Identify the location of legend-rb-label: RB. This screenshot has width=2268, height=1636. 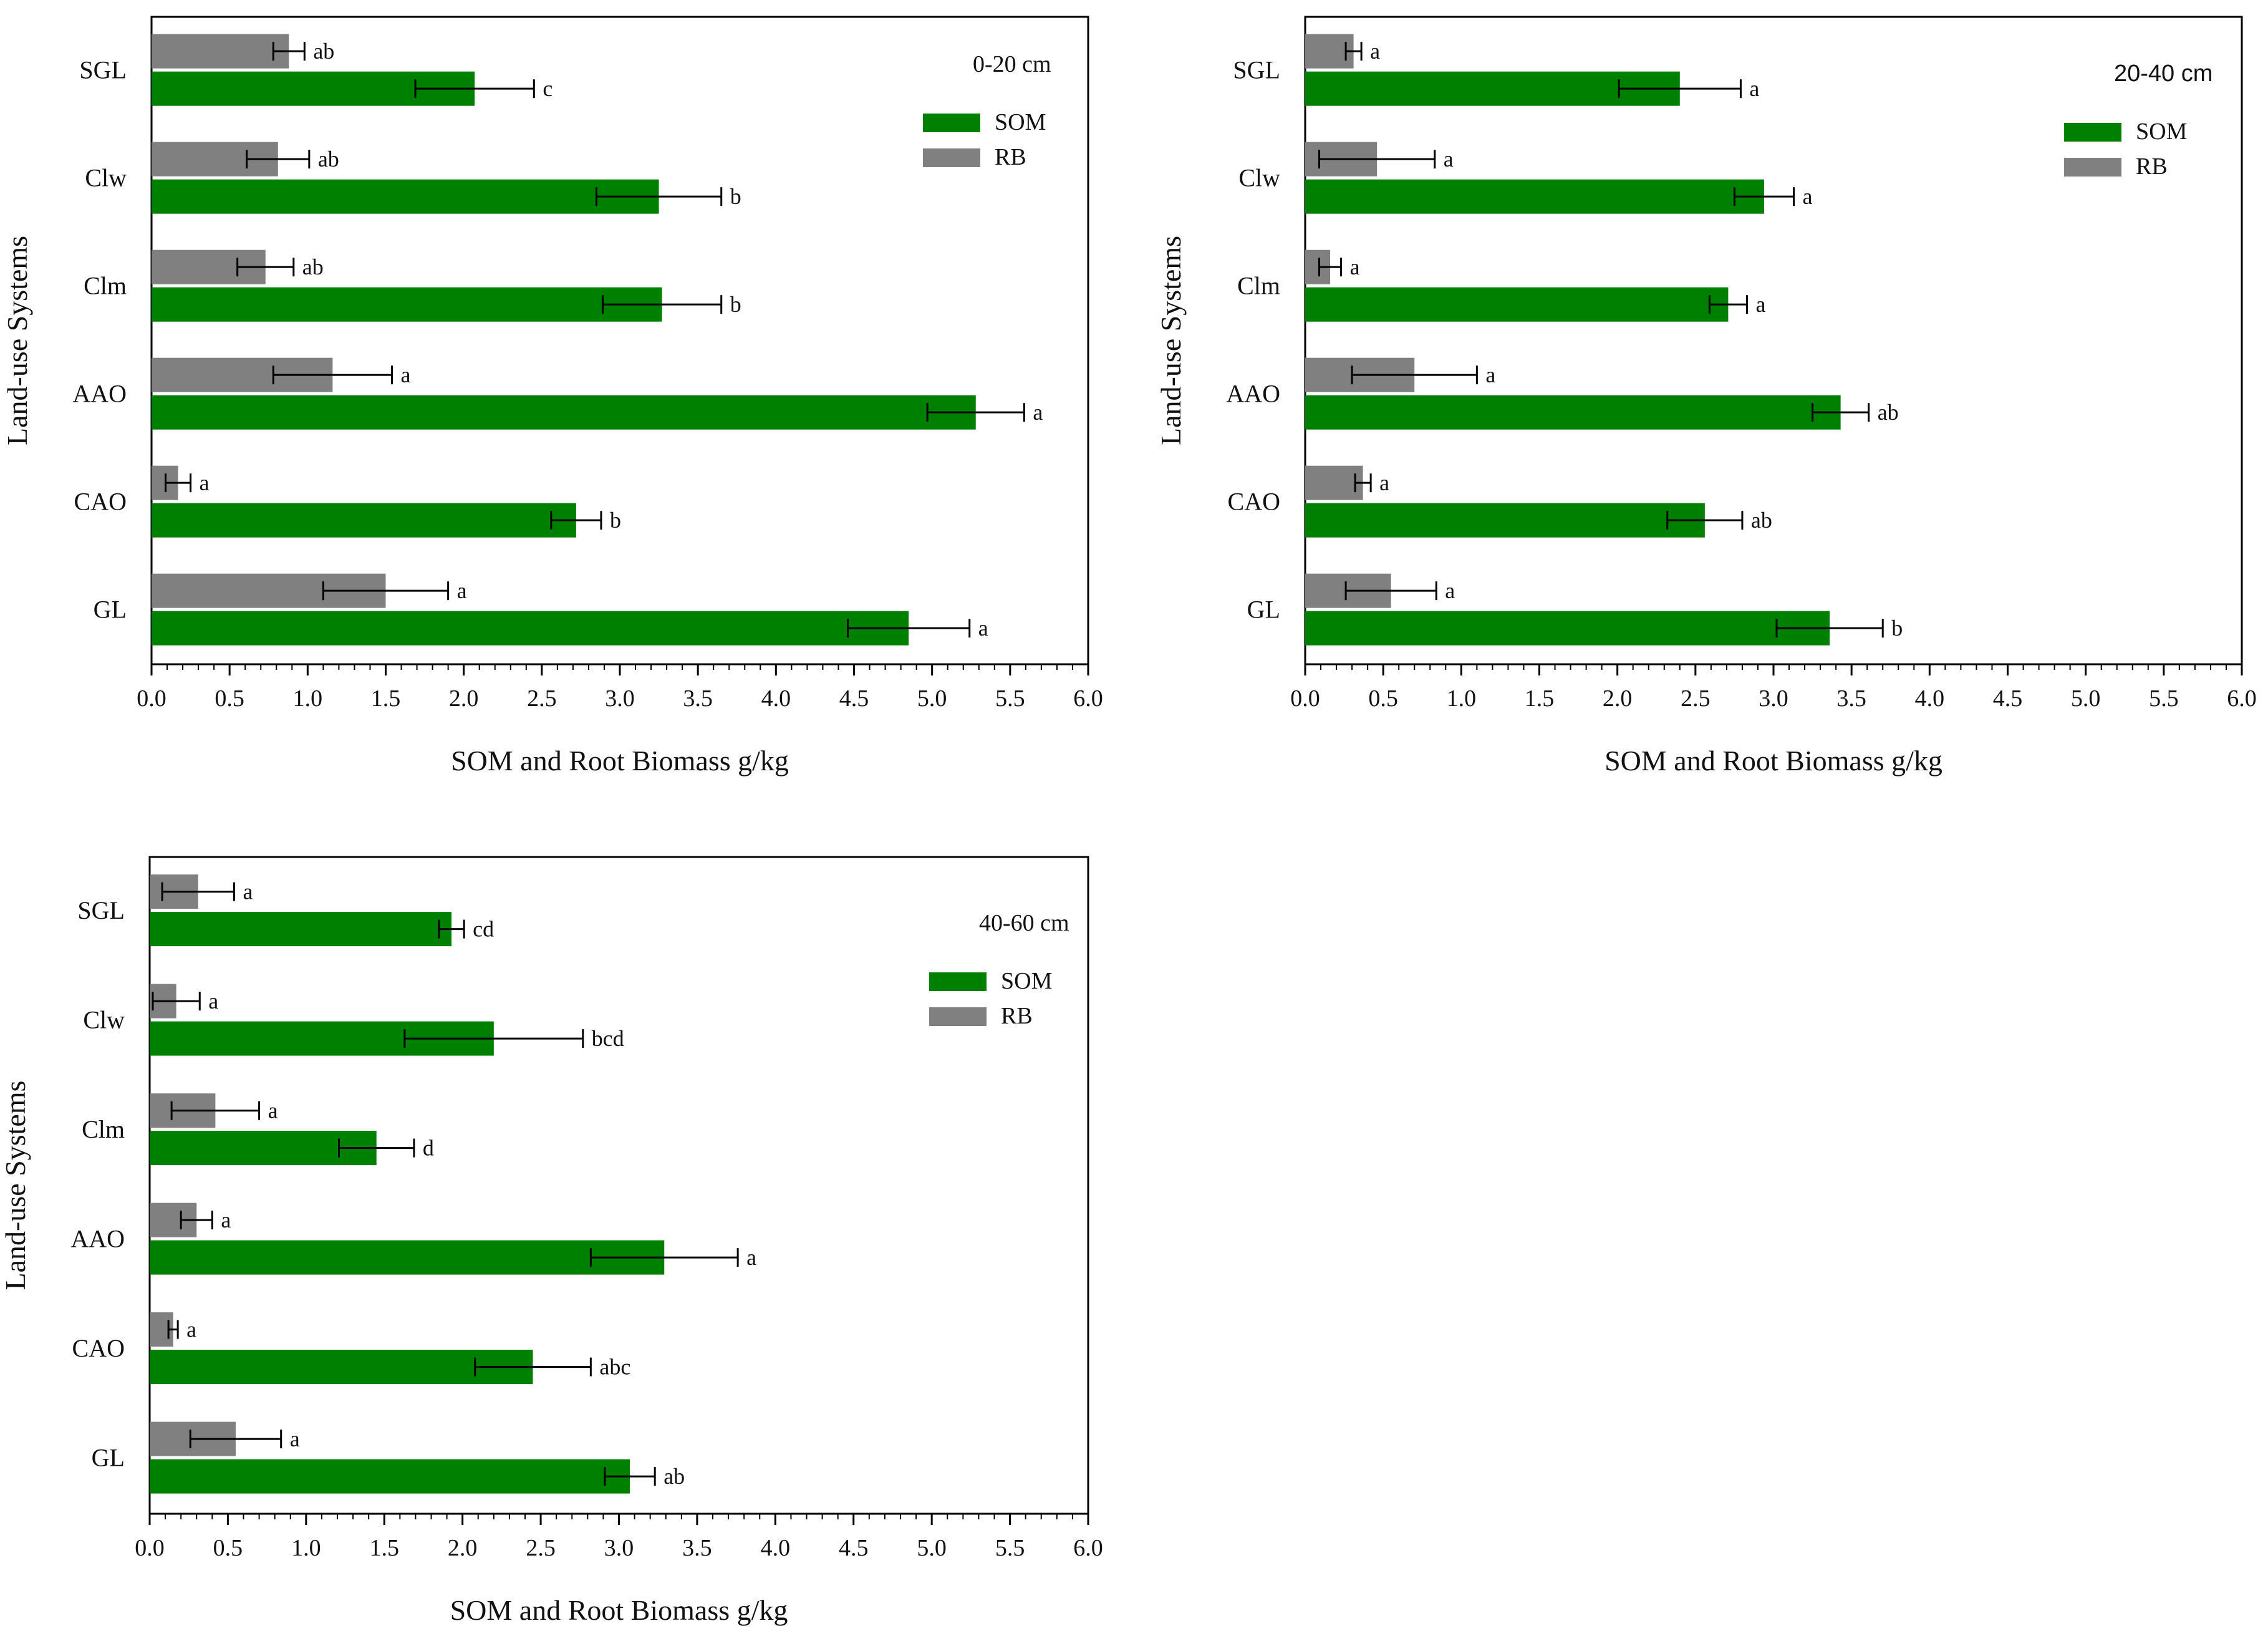
(1017, 1016).